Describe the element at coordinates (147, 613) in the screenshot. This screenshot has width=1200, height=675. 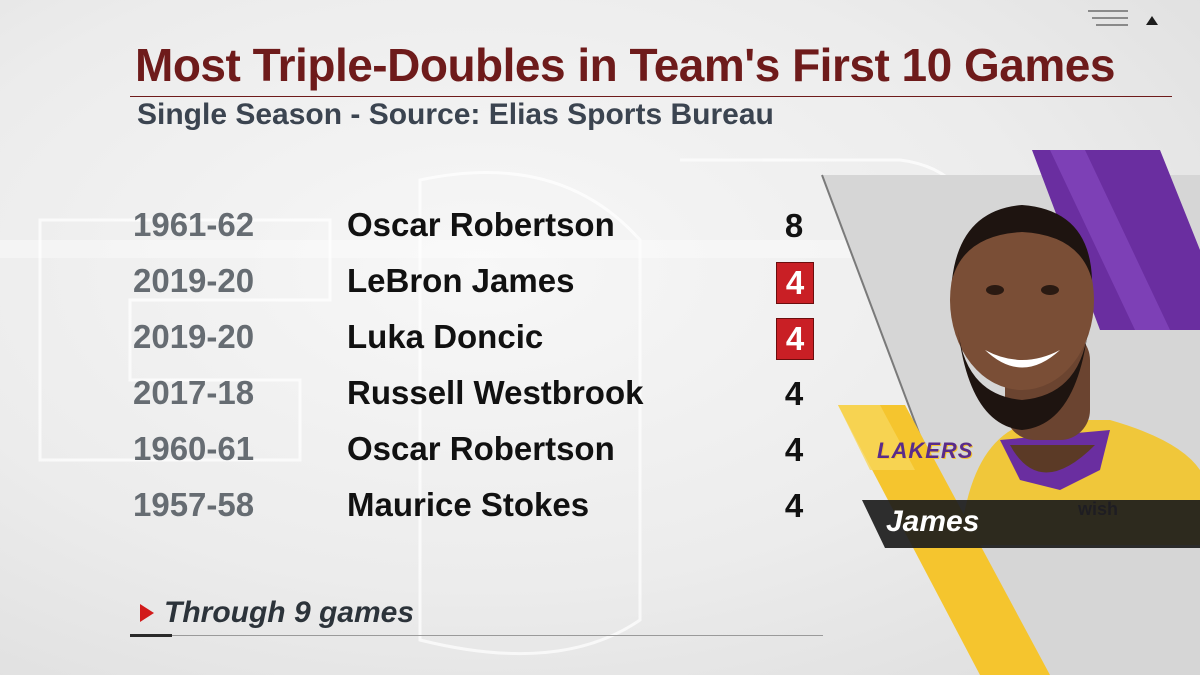
I see `red-triangle-right-icon` at that location.